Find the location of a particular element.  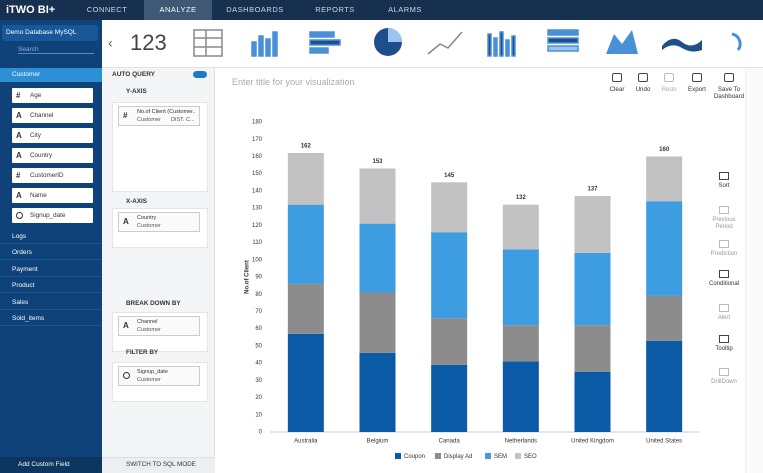

field-name: Age is located at coordinates (36, 95).